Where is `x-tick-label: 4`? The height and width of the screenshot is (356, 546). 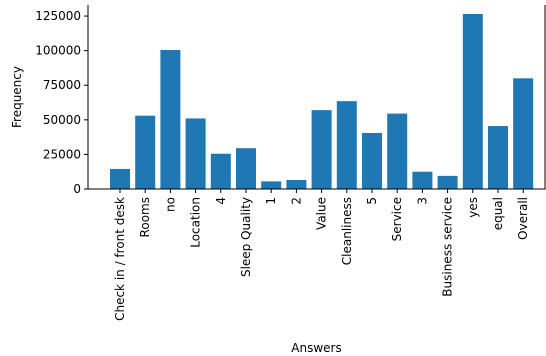
x-tick-label: 4 is located at coordinates (221, 201).